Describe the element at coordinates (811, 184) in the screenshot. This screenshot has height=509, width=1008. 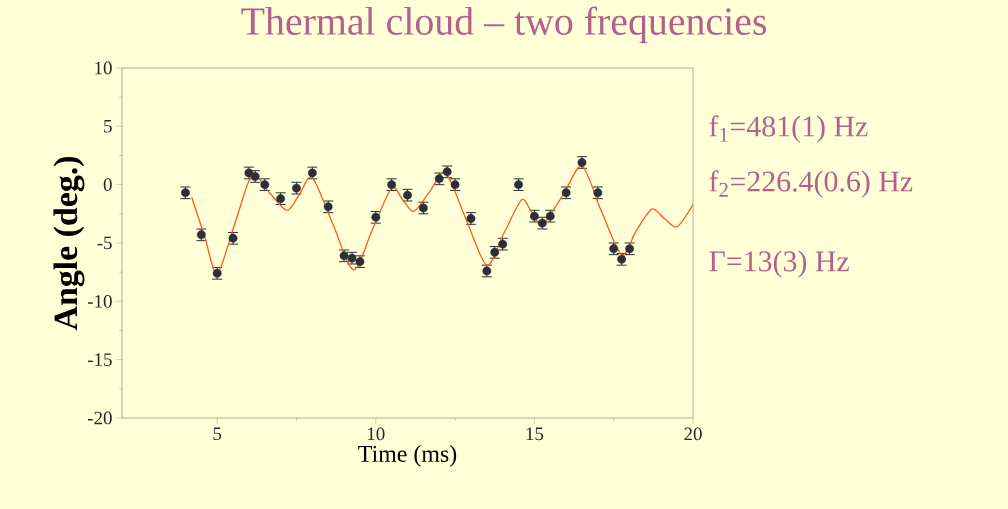
I see `text: f$_{2}$=226.4(0.6) Hz` at that location.